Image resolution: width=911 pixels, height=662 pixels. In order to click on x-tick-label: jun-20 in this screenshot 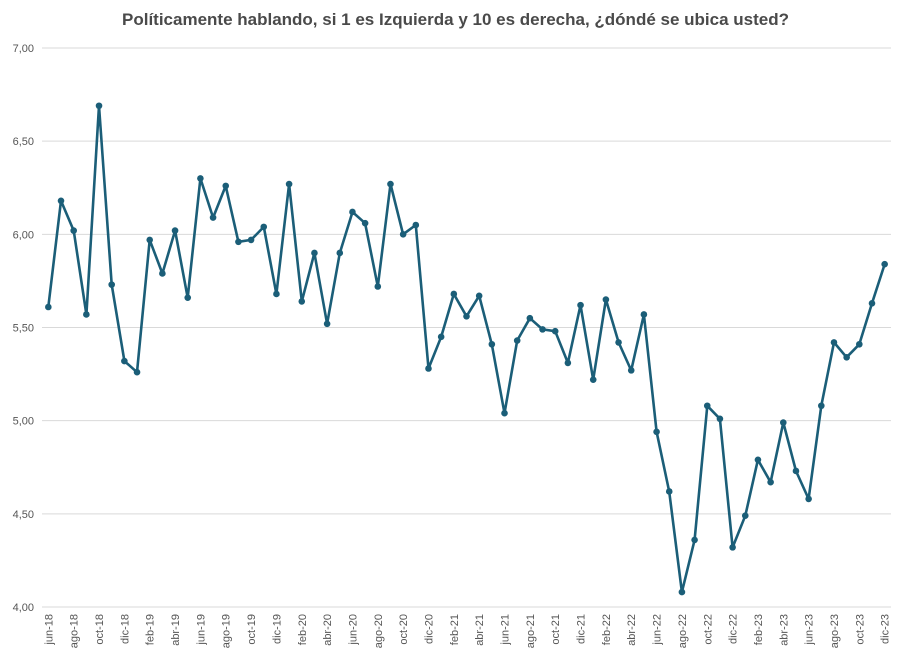, I will do `click(353, 630)`.